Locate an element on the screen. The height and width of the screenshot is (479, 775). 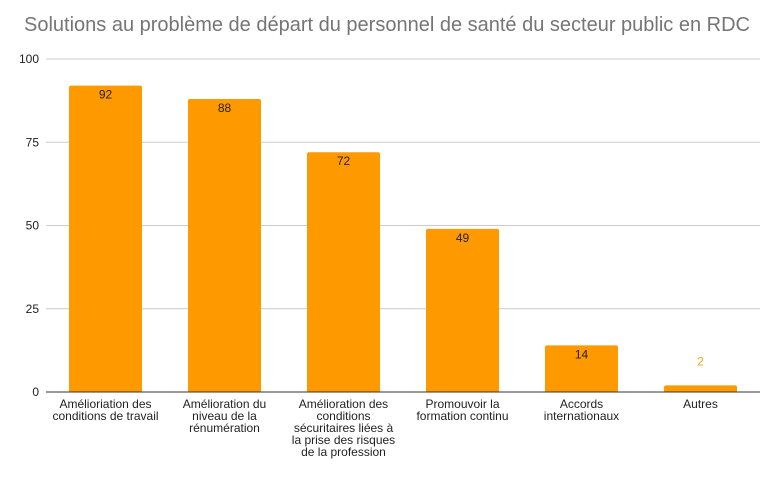
x-tick-label: Accords internationaux is located at coordinates (581, 410).